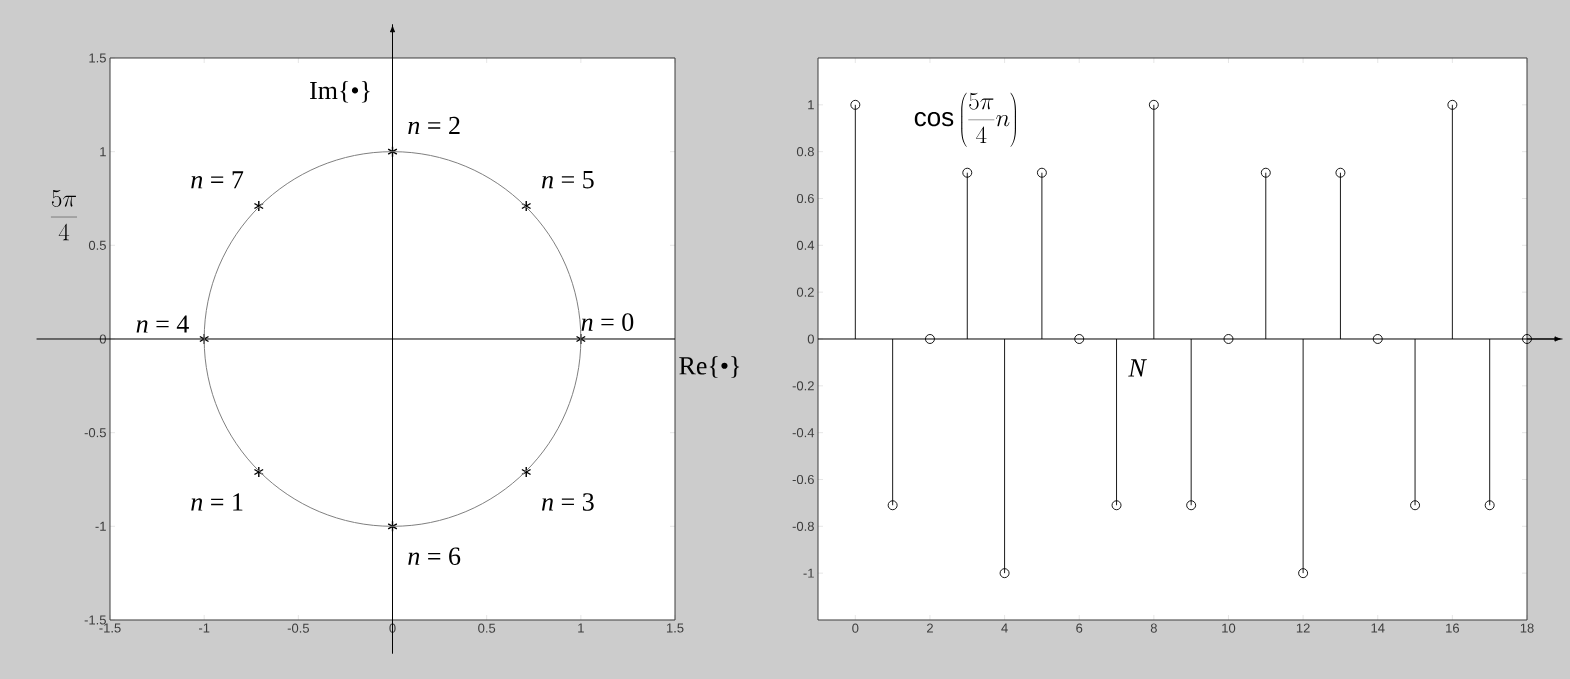 This screenshot has width=1570, height=679. What do you see at coordinates (1303, 628) in the screenshot?
I see `x-tick-label: 12` at bounding box center [1303, 628].